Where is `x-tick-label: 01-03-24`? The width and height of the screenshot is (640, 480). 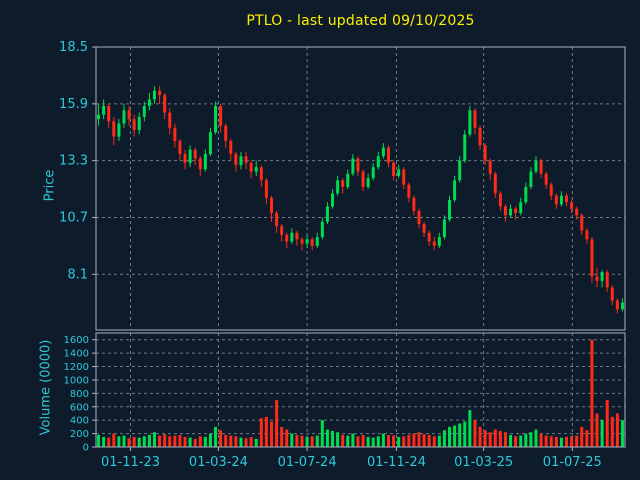 x-tick-label: 01-03-24 is located at coordinates (218, 462).